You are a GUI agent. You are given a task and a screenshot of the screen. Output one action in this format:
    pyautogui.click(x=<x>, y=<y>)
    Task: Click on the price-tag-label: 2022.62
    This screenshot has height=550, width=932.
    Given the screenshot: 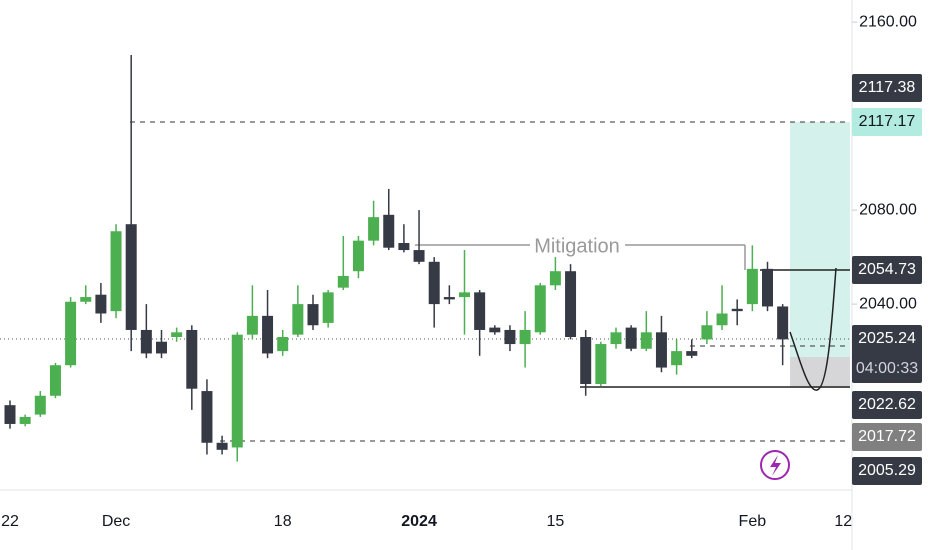 What is the action you would take?
    pyautogui.click(x=887, y=404)
    